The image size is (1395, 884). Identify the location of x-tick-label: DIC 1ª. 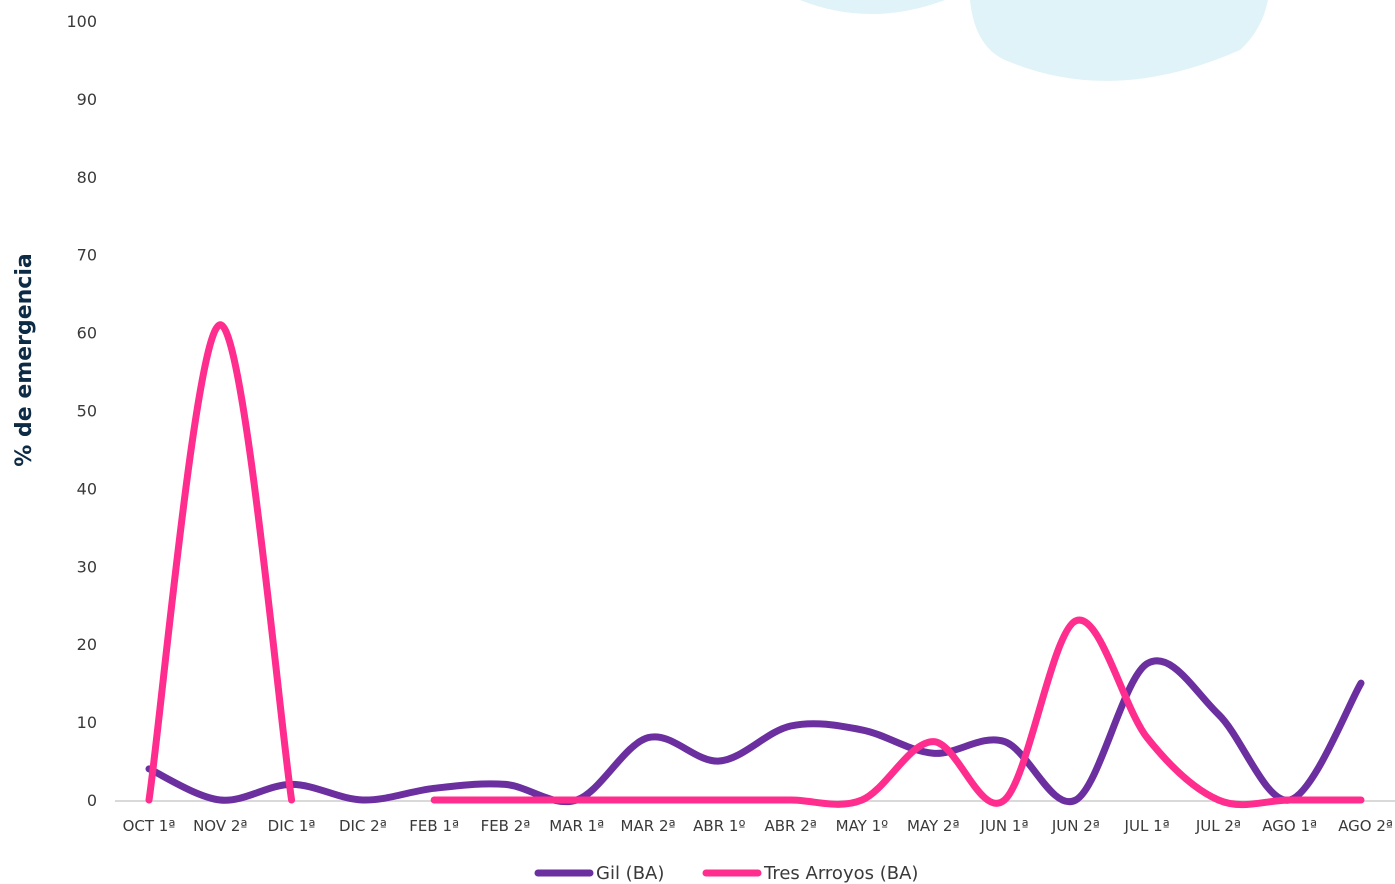
(292, 826).